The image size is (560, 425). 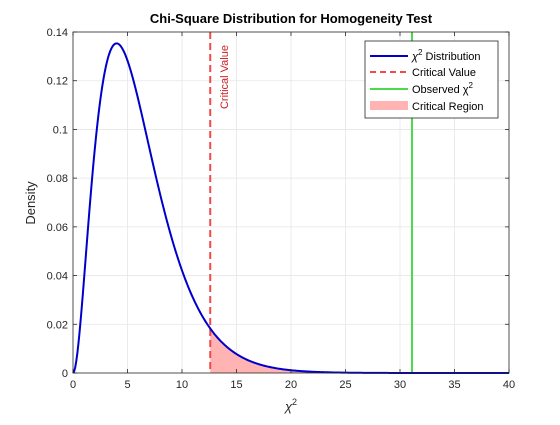 What do you see at coordinates (182, 385) in the screenshot?
I see `x-tick-label: 10` at bounding box center [182, 385].